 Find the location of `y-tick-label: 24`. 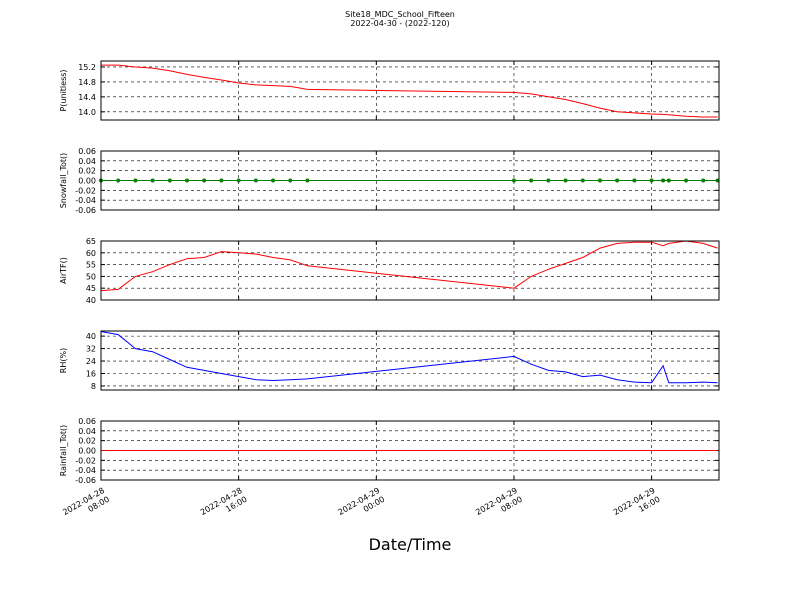

y-tick-label: 24 is located at coordinates (91, 361).